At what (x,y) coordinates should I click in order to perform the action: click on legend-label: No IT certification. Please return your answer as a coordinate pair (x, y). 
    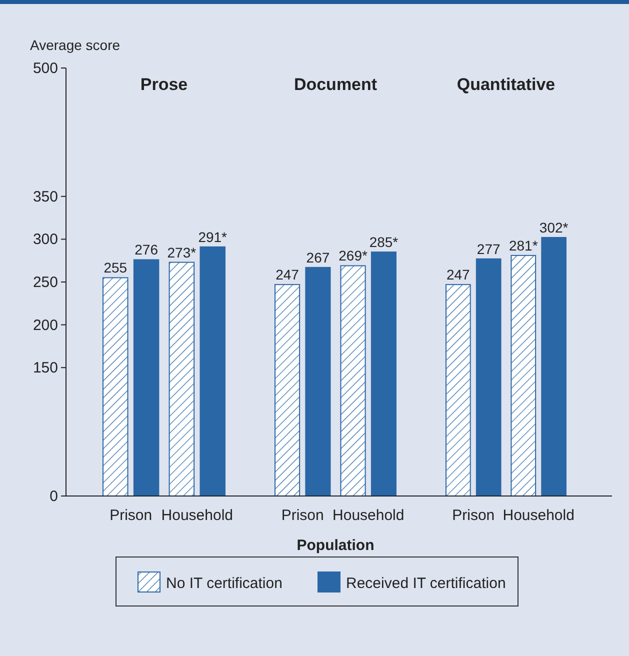
    Looking at the image, I should click on (224, 583).